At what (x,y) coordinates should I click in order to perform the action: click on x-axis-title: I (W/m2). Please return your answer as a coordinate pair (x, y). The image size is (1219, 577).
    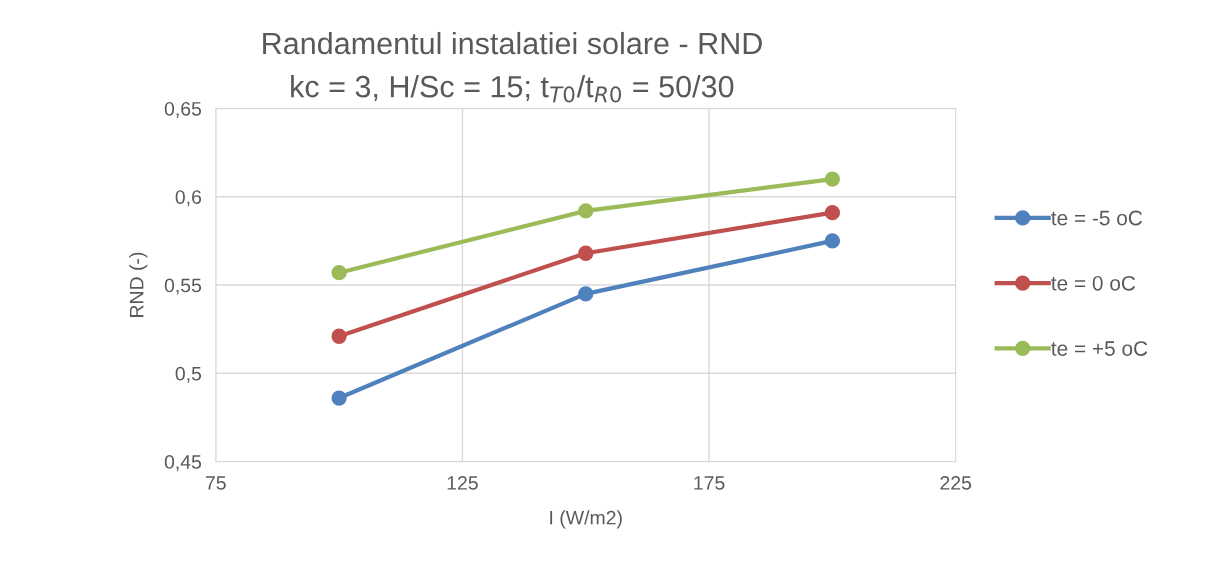
    Looking at the image, I should click on (586, 519).